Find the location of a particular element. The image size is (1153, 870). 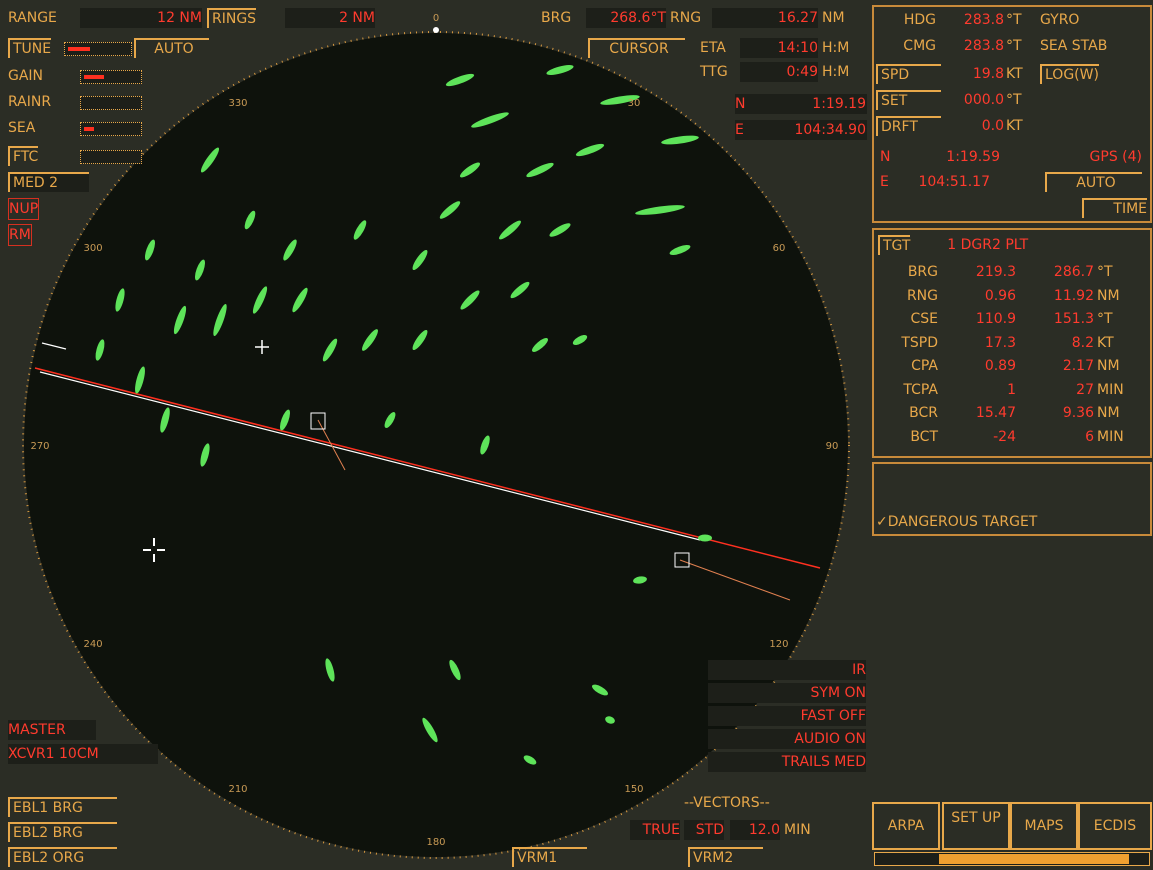

time-button: TIME is located at coordinates (1114, 208).